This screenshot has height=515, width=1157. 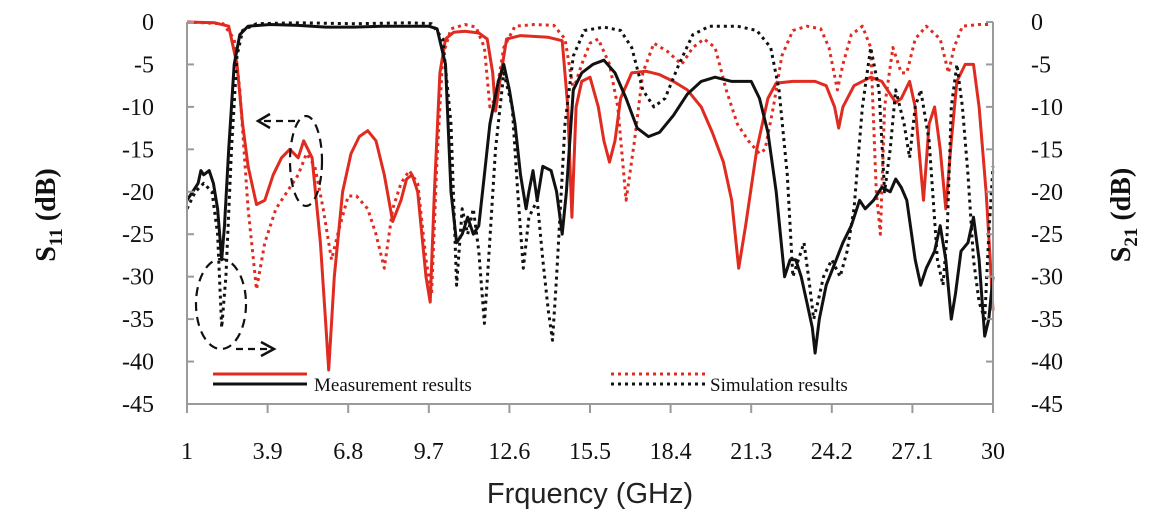 I want to click on right-y-tick-label: -30, so click(x=1047, y=278).